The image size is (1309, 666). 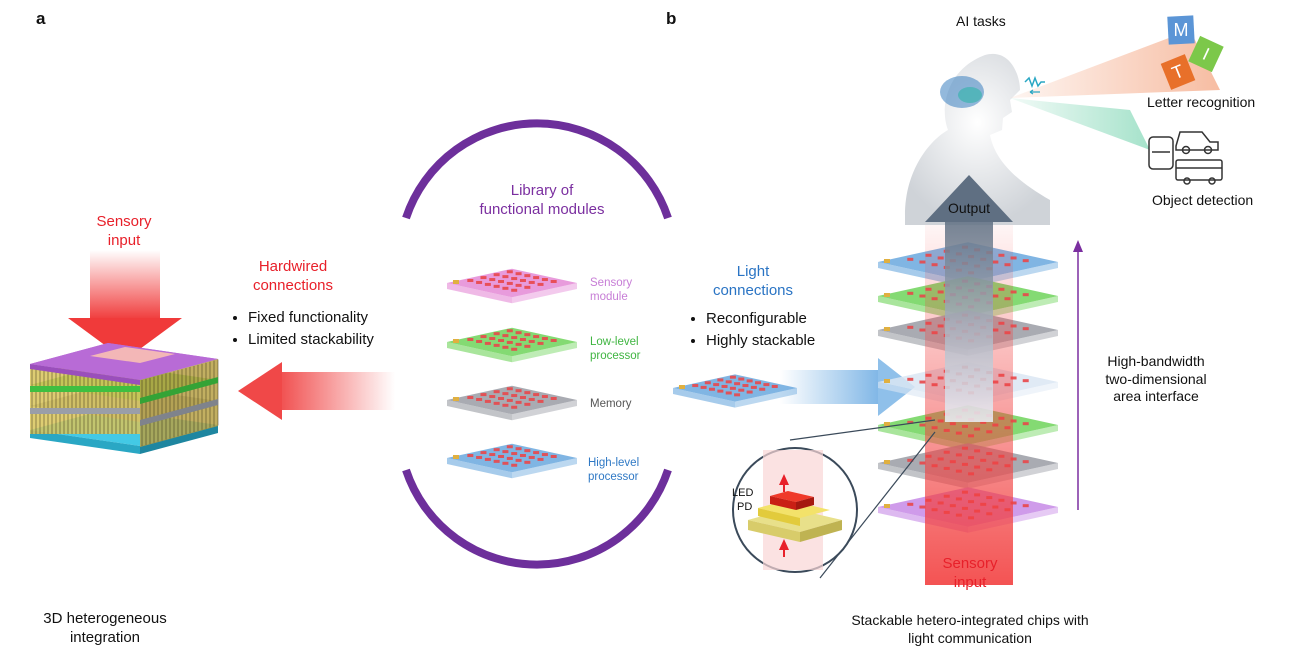 What do you see at coordinates (537, 169) in the screenshot?
I see `library-arc-top` at bounding box center [537, 169].